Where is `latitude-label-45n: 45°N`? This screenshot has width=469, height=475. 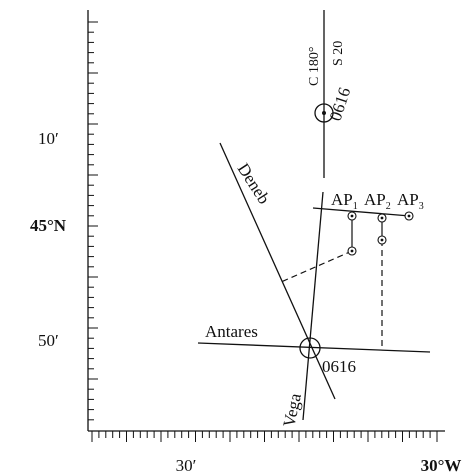 latitude-label-45n: 45°N is located at coordinates (48, 225).